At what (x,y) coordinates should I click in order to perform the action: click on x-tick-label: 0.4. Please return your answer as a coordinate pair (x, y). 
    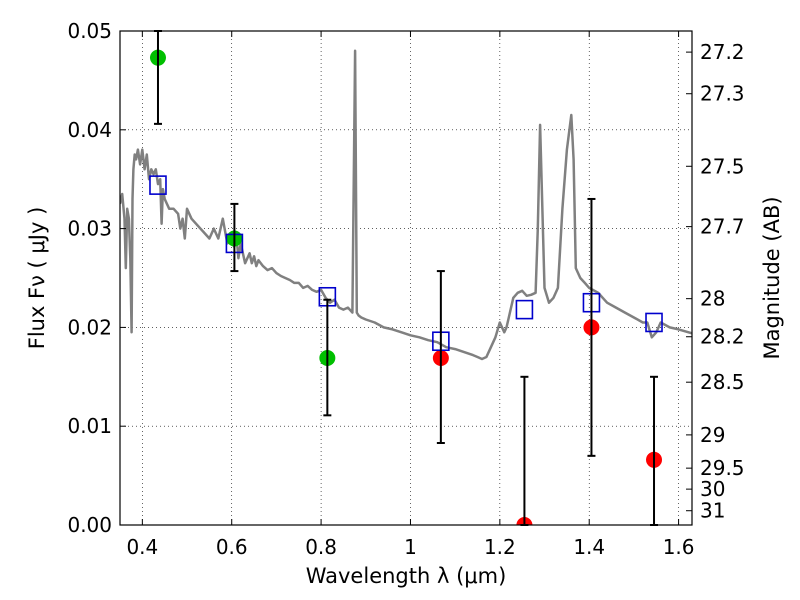
    Looking at the image, I should click on (142, 547).